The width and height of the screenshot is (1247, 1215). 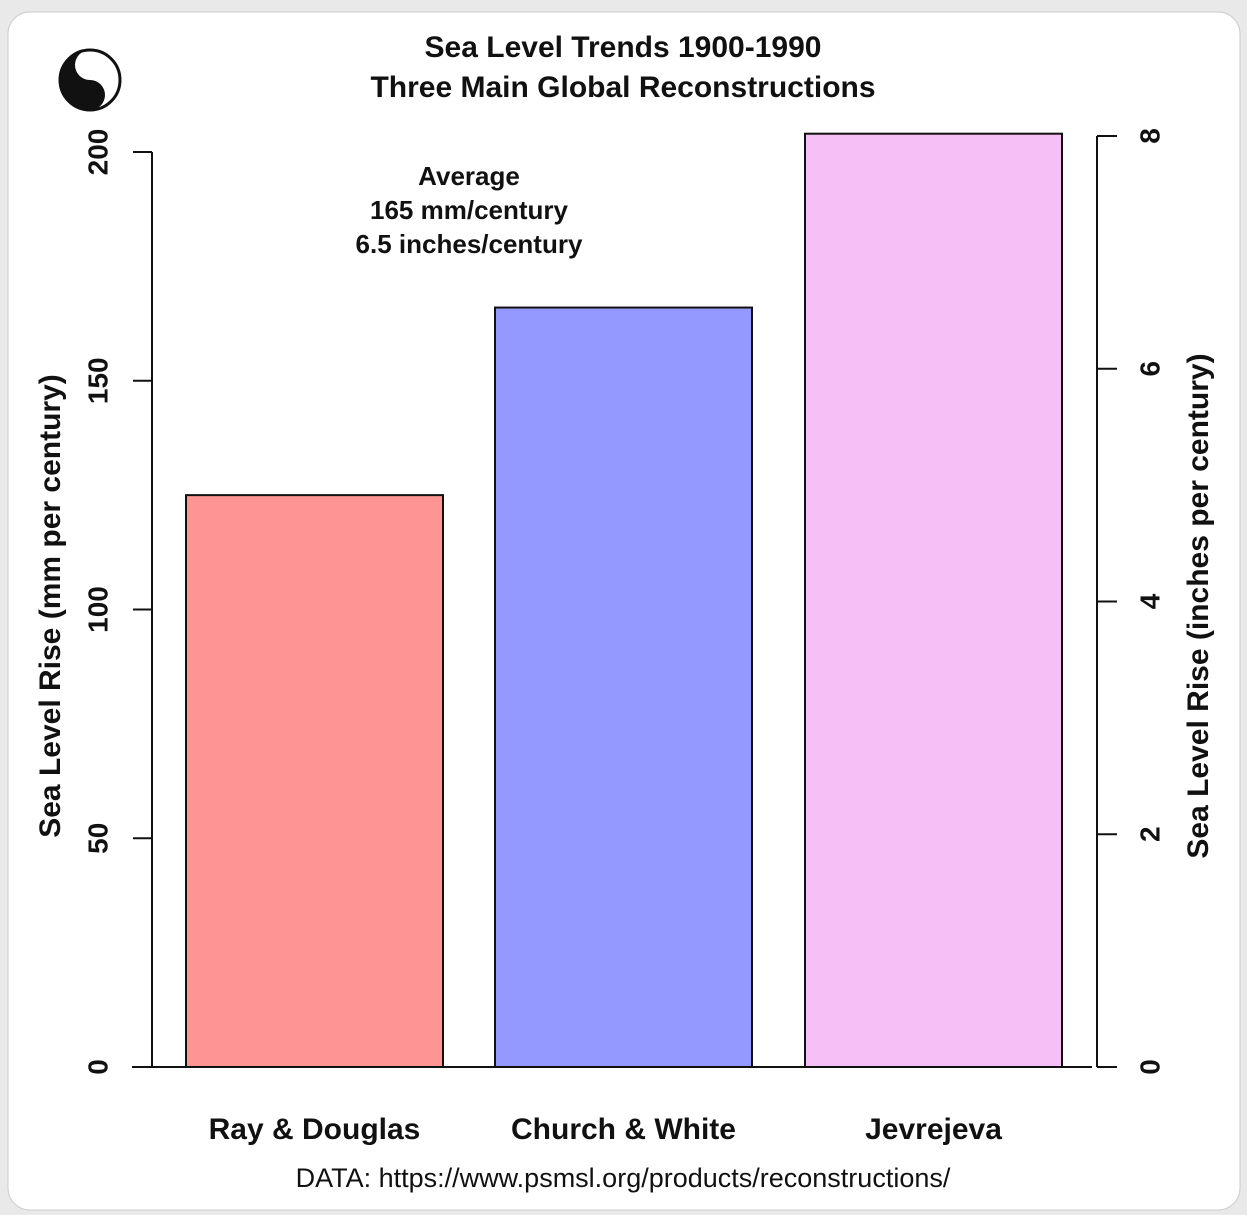 What do you see at coordinates (622, 87) in the screenshot?
I see `chart-subtitle: Three Main Global Reconstructions` at bounding box center [622, 87].